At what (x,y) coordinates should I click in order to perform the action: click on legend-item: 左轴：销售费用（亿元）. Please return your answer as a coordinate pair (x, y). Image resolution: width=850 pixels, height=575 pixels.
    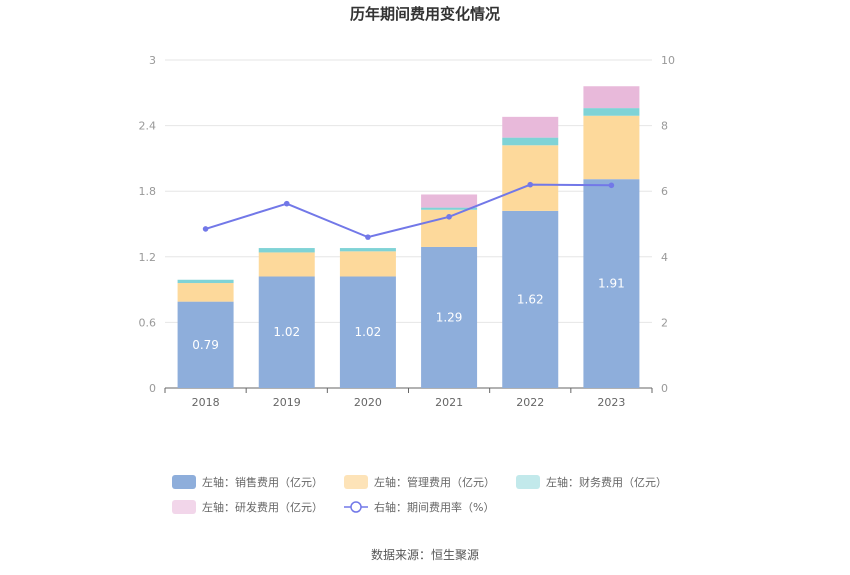
    Looking at the image, I should click on (247, 482).